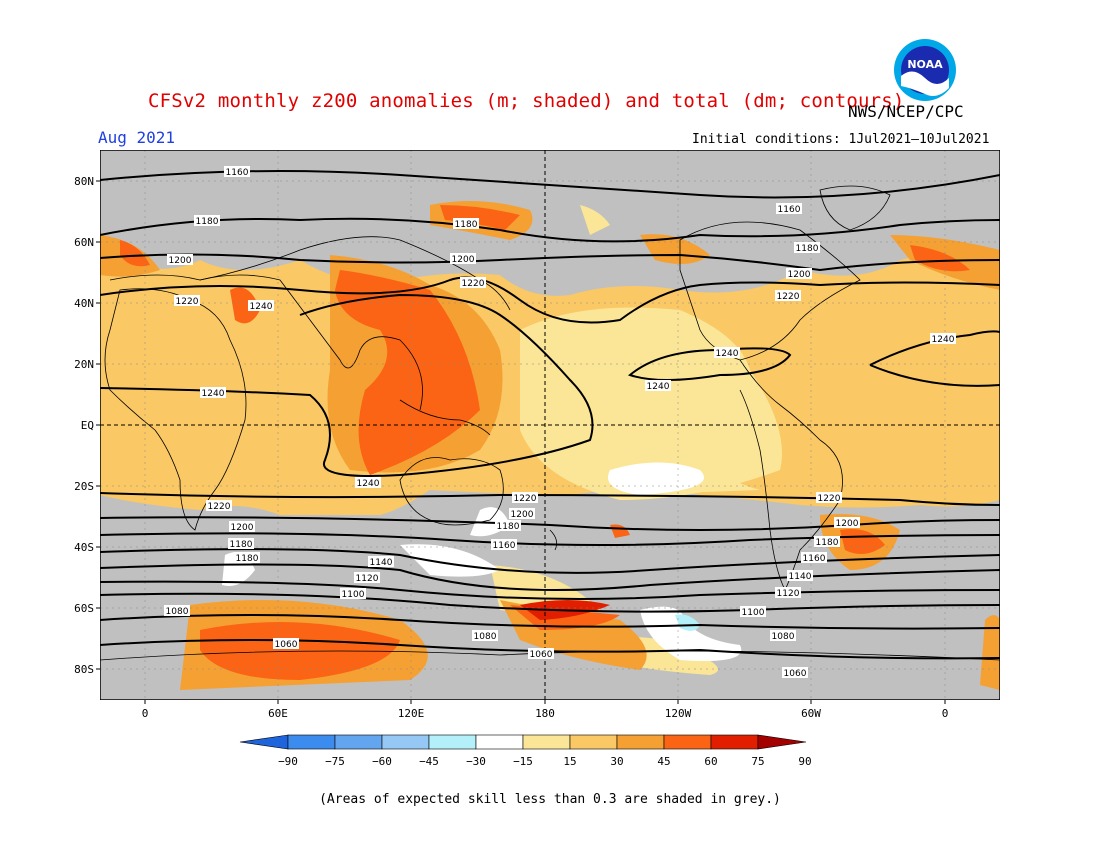 The image size is (1100, 850). Describe the element at coordinates (804, 761) in the screenshot. I see `colorbar-tick-label: 90` at that location.